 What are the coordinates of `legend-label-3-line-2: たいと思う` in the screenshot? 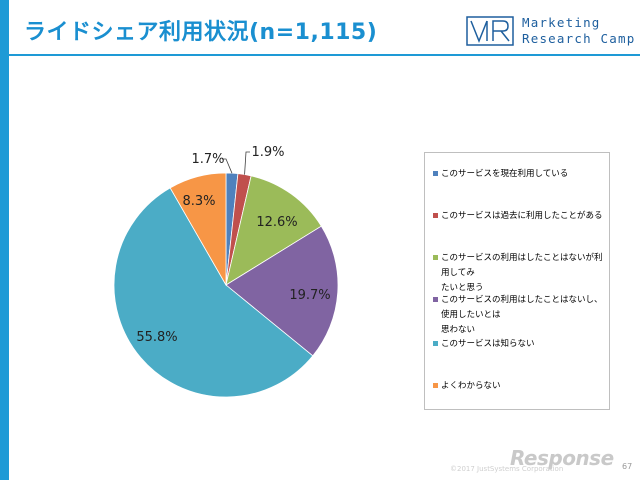 It's located at (462, 288).